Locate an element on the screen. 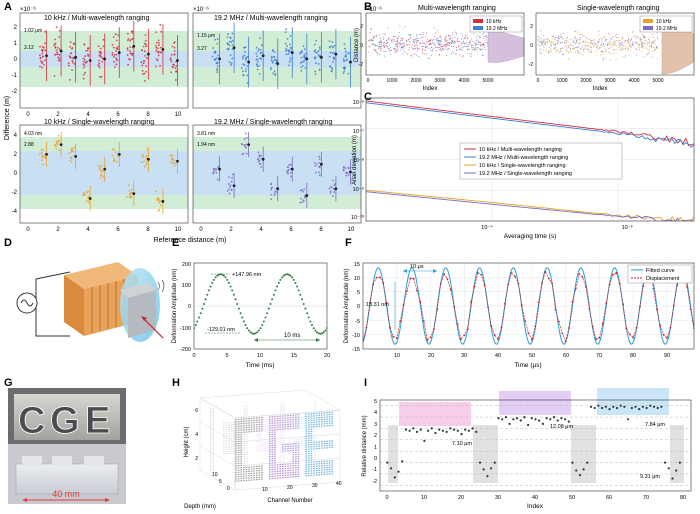  a3-ytick-0: 4 is located at coordinates (16, 136).